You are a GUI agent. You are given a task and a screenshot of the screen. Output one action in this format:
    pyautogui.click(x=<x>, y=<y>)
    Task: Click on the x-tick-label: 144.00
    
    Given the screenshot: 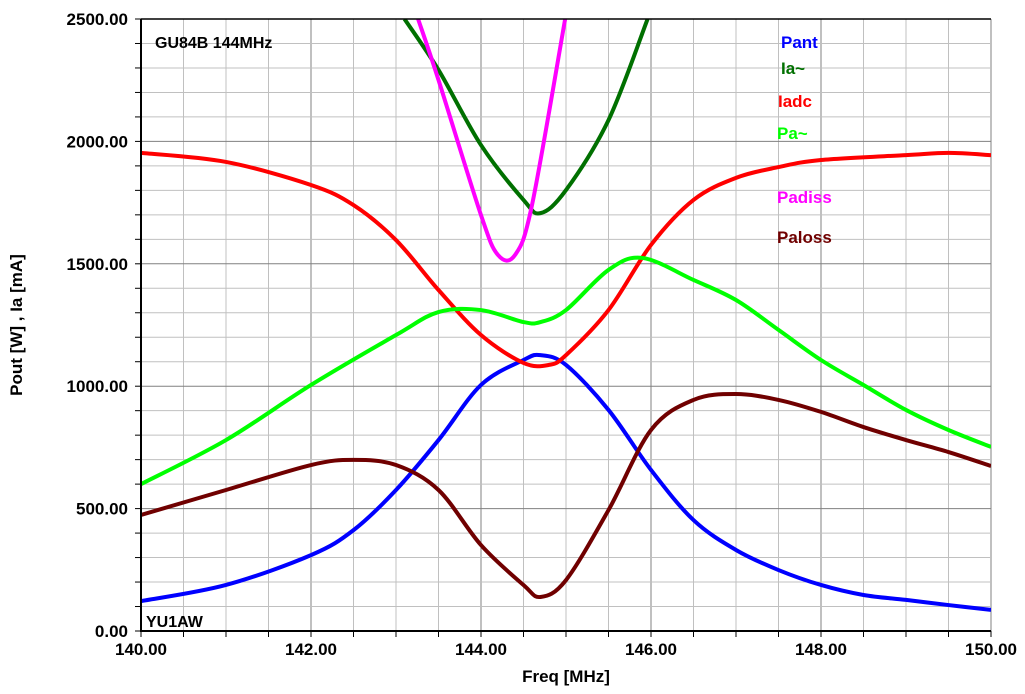 What is the action you would take?
    pyautogui.click(x=481, y=649)
    